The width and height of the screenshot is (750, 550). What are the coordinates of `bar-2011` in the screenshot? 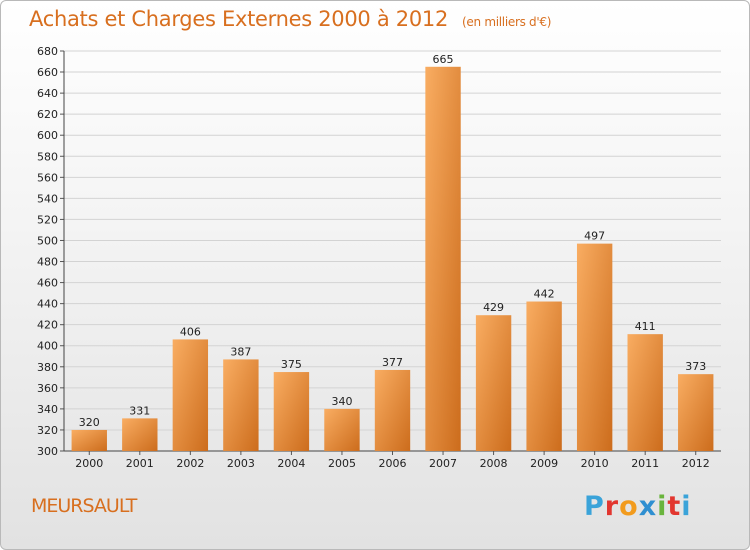 It's located at (645, 392).